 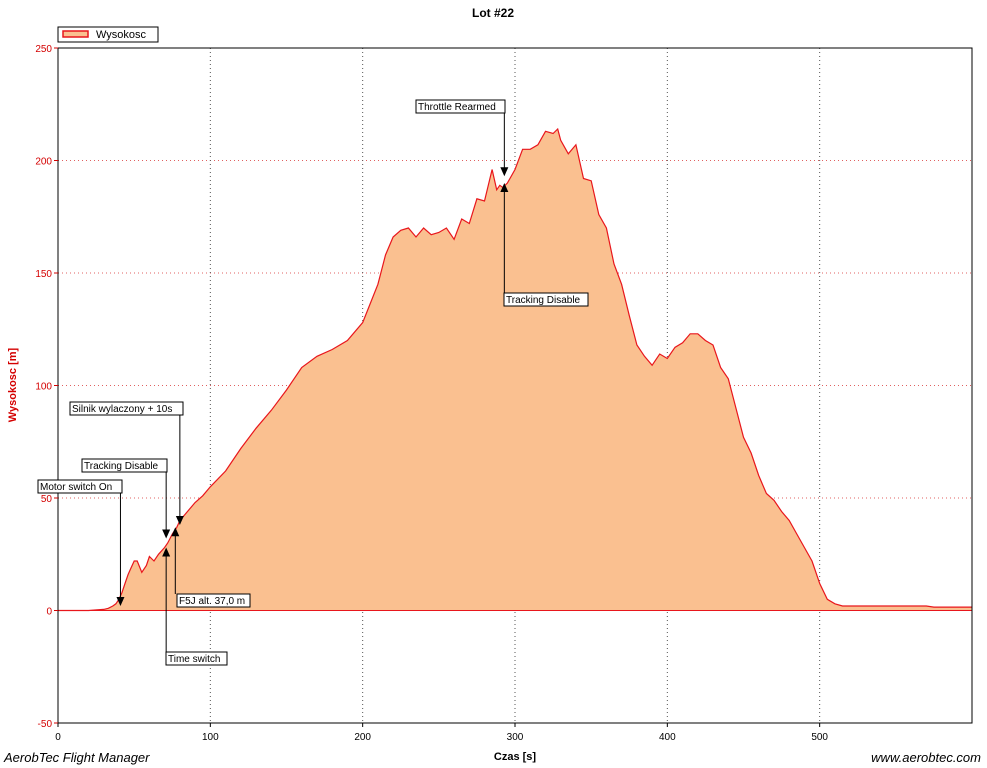 I want to click on x-tick-label: 500, so click(x=819, y=737).